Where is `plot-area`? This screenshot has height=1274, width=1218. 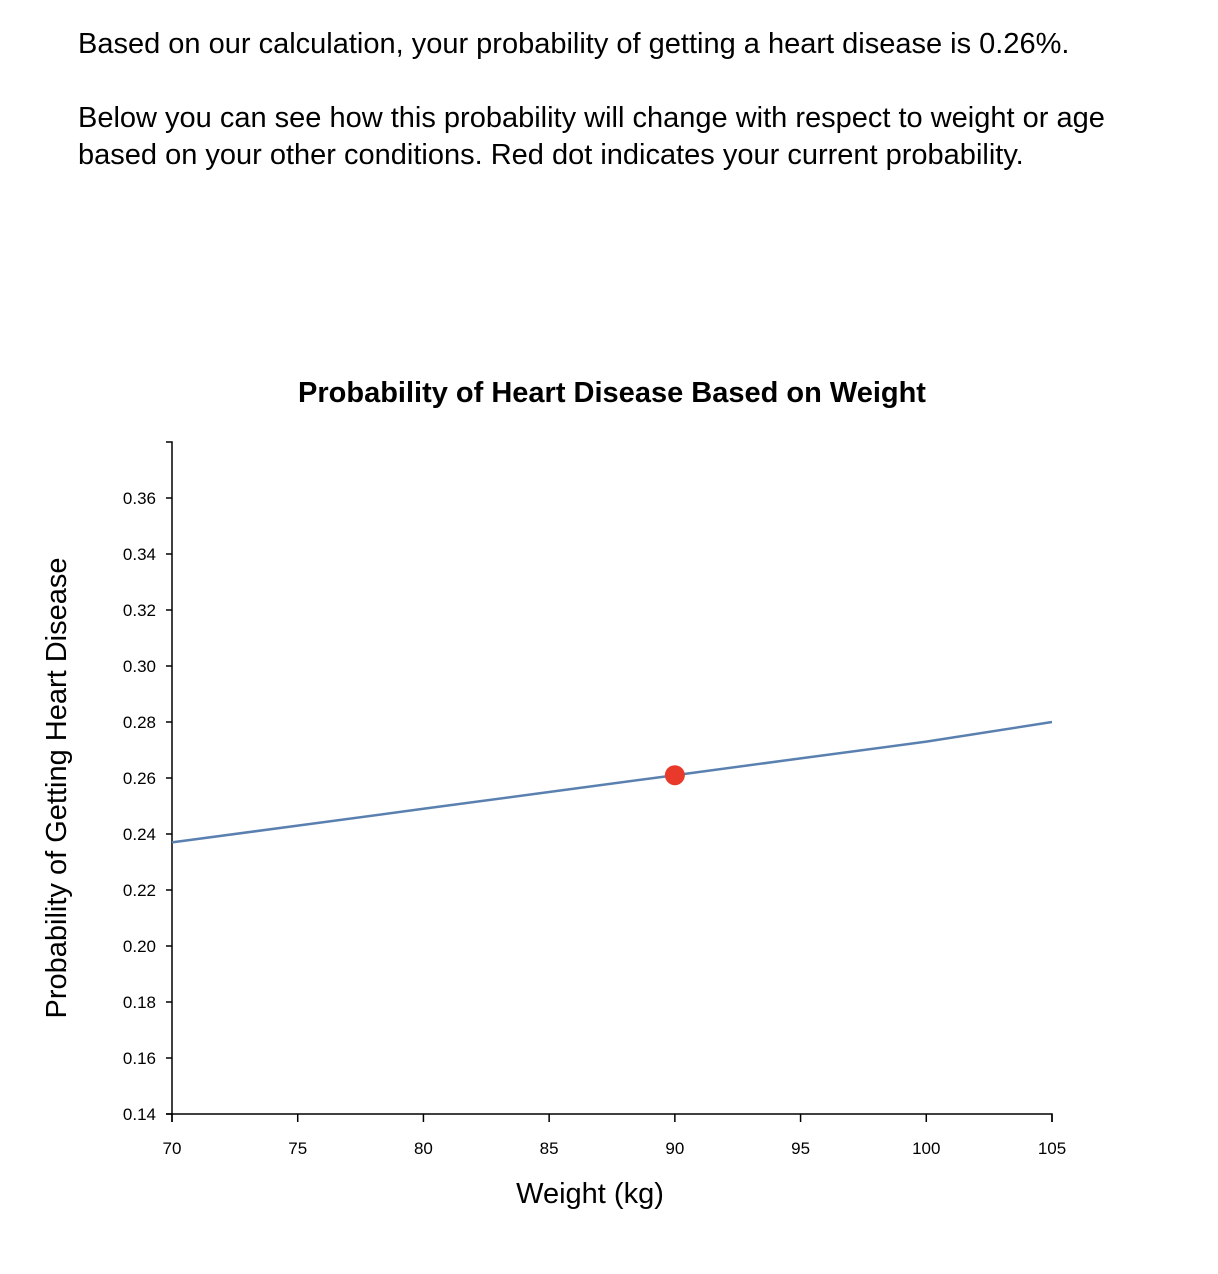 plot-area is located at coordinates (612, 782).